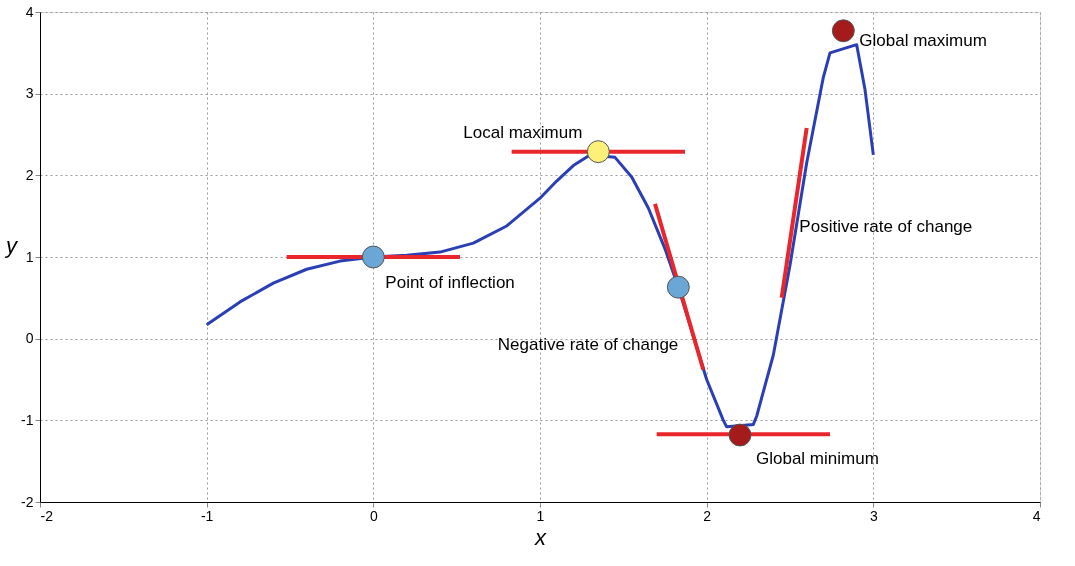 The width and height of the screenshot is (1075, 566). I want to click on annotation: Global maximum, so click(923, 40).